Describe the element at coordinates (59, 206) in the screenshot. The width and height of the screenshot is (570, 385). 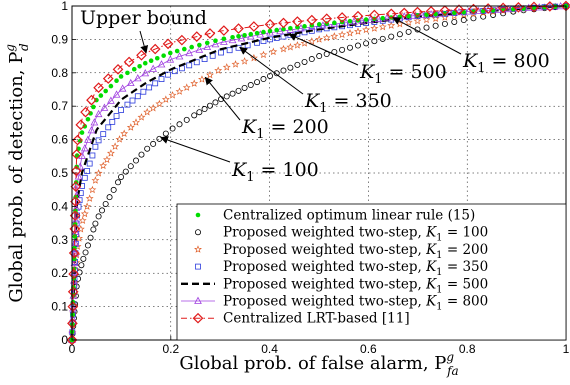
I see `y-tick-label: 0.4` at that location.